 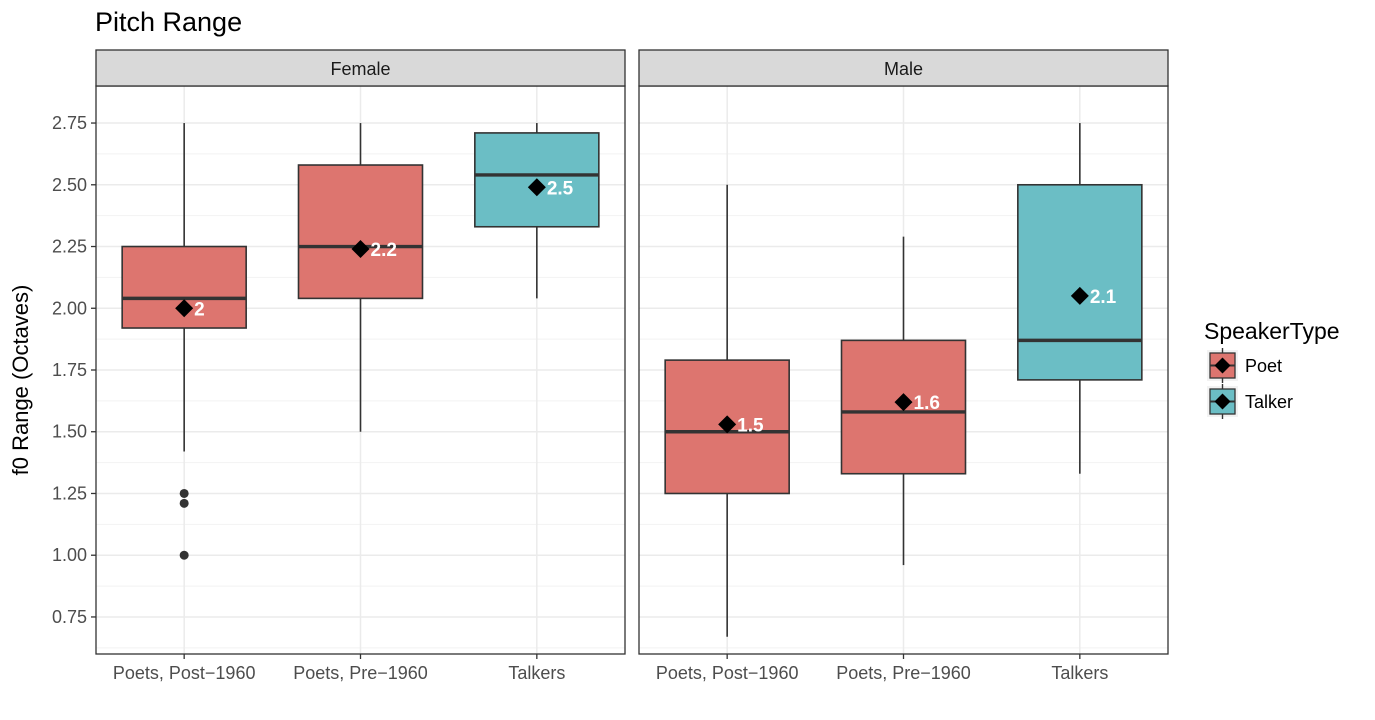 What do you see at coordinates (20, 380) in the screenshot?
I see `y-axis-label: f0 Range (Octaves)` at bounding box center [20, 380].